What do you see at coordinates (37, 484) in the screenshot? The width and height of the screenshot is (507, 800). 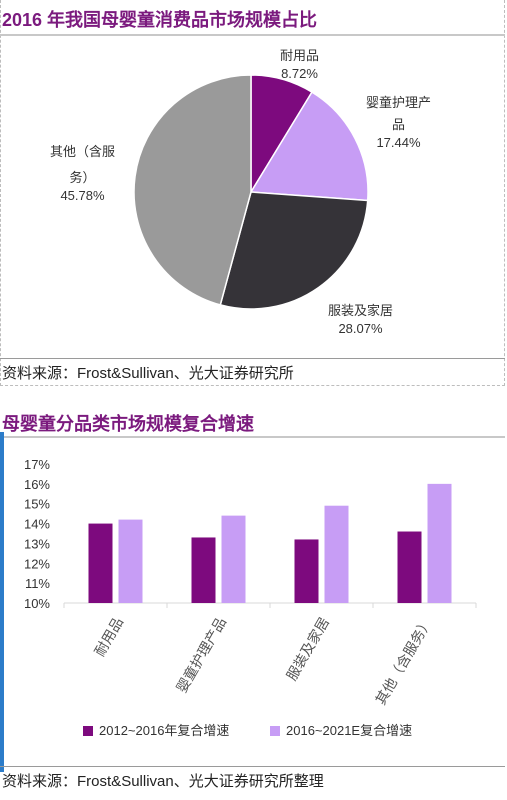 I see `y-tick-label: 16%` at bounding box center [37, 484].